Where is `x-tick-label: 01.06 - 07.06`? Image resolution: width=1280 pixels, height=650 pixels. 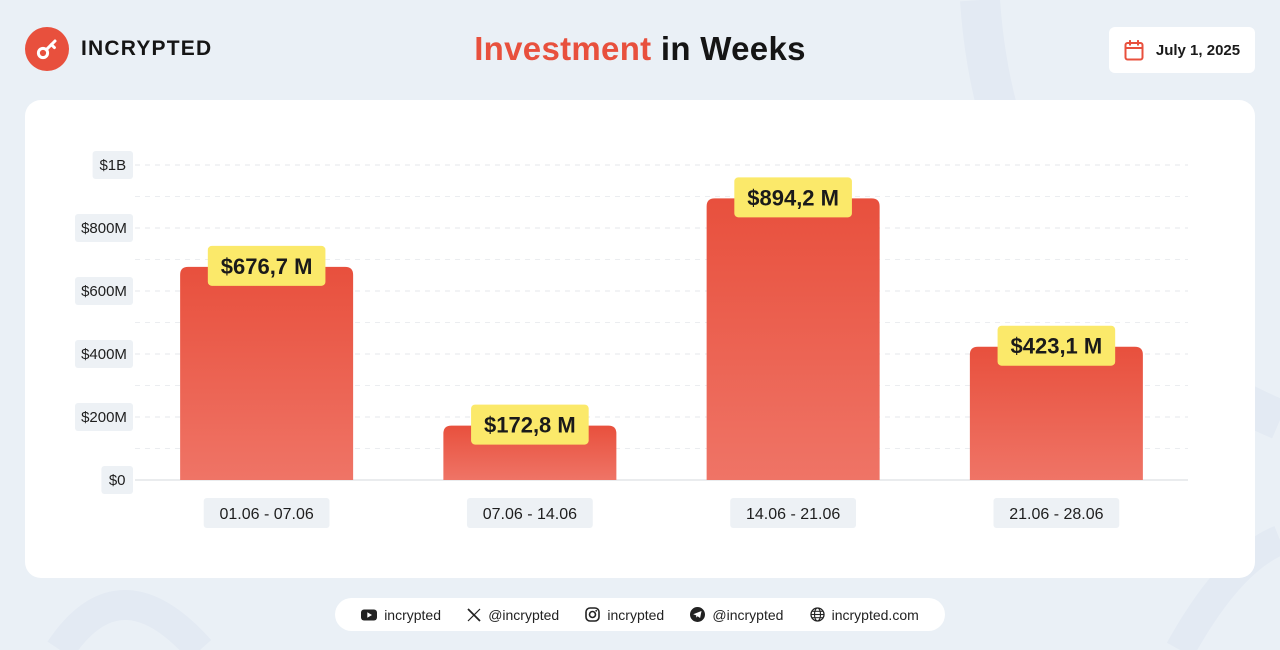
x-tick-label: 01.06 - 07.06 is located at coordinates (266, 513).